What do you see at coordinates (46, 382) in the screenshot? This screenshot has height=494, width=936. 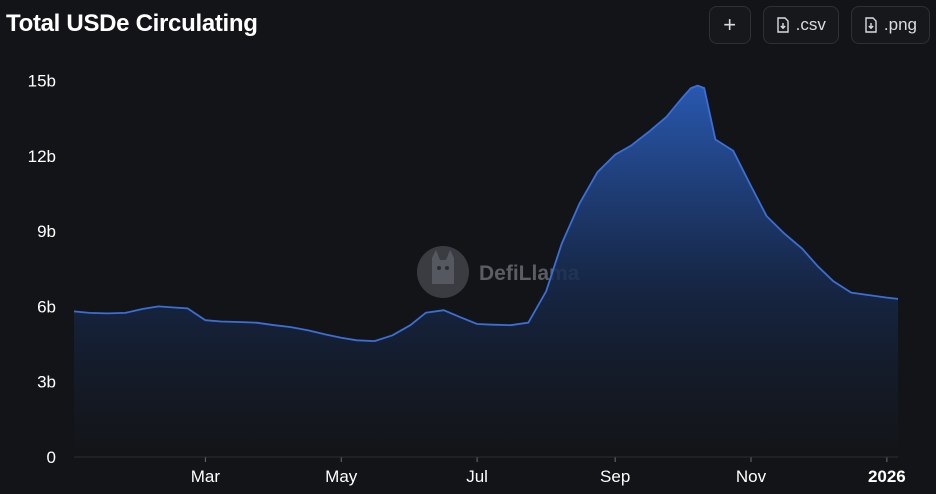 I see `y-tick-label: 3b` at bounding box center [46, 382].